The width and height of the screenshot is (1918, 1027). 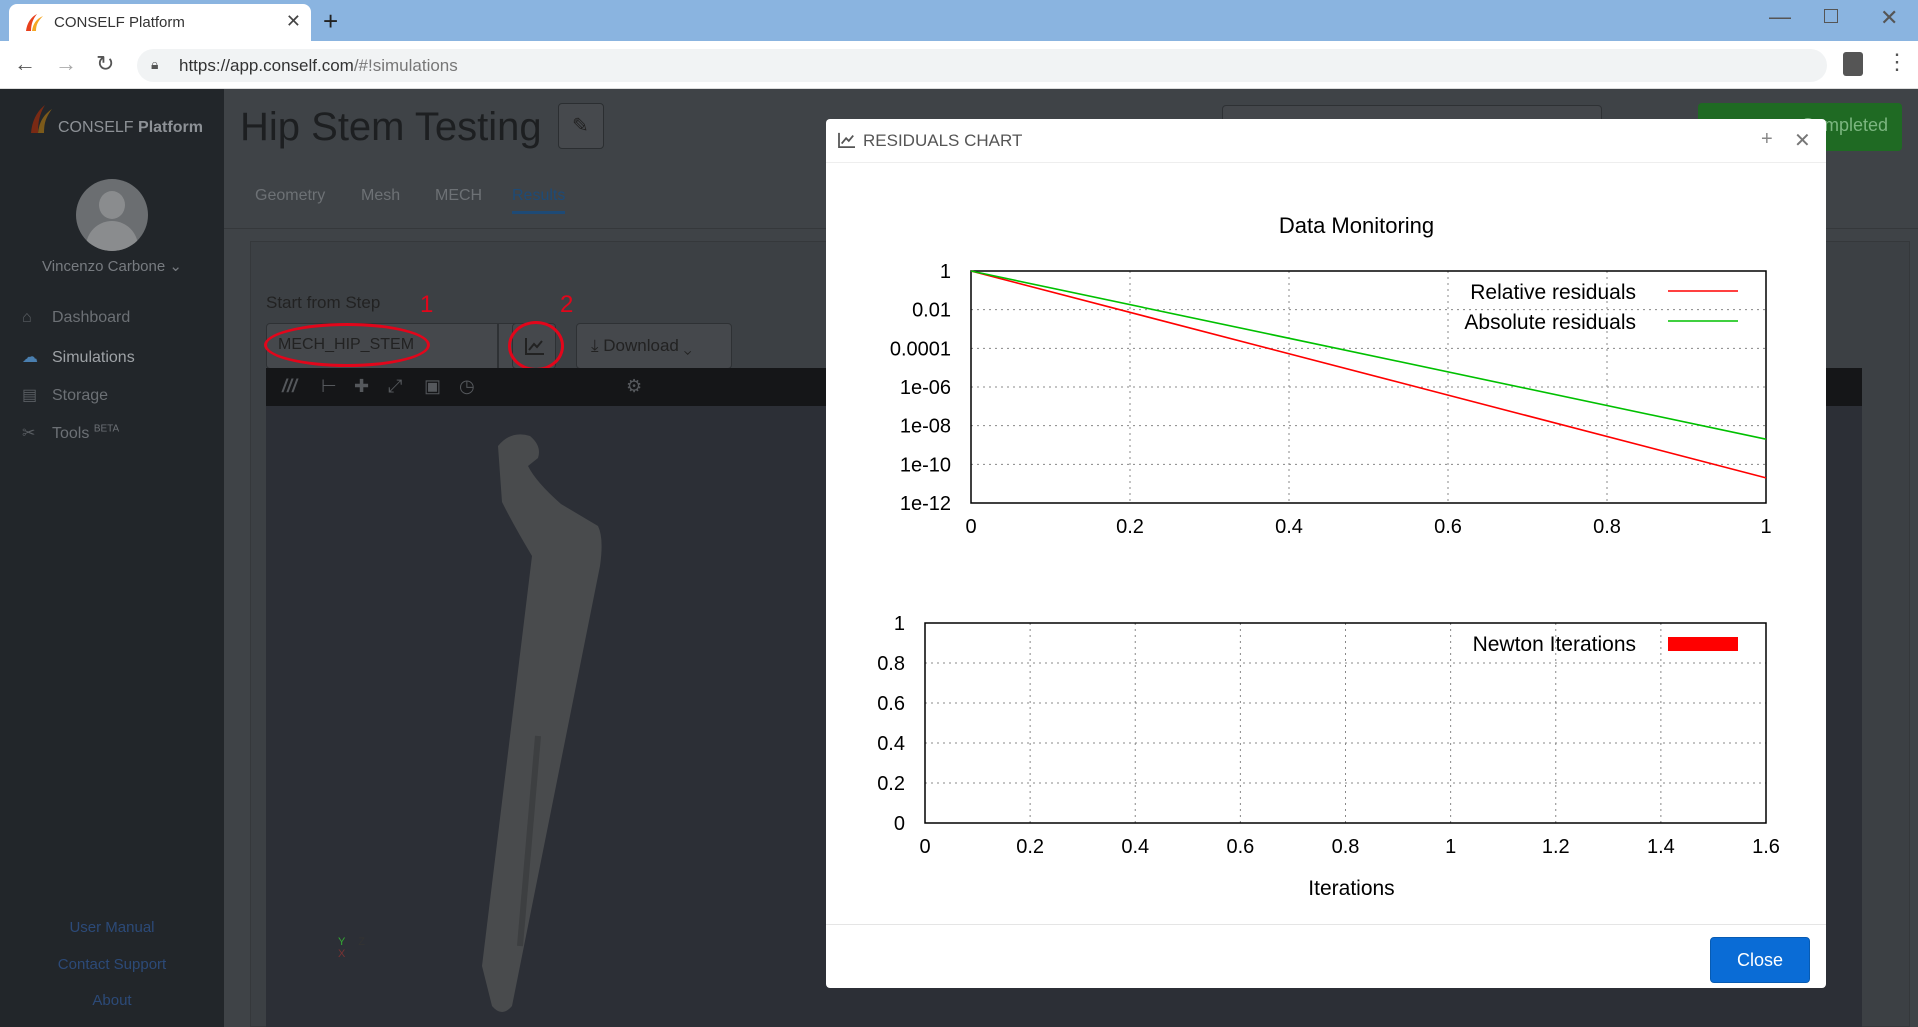 What do you see at coordinates (405, 65) in the screenshot?
I see `url-path: /#!simulations` at bounding box center [405, 65].